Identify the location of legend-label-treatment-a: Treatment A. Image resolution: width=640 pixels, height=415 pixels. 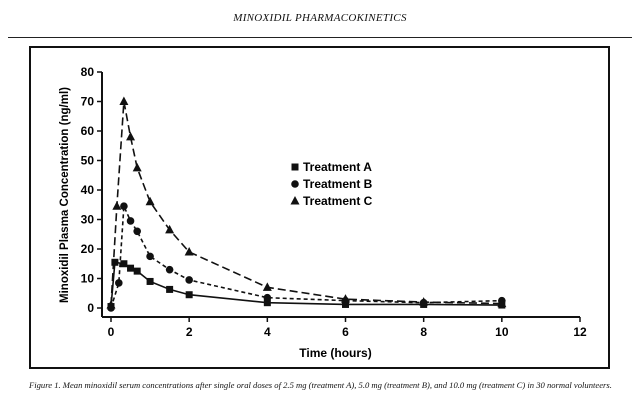
(337, 167).